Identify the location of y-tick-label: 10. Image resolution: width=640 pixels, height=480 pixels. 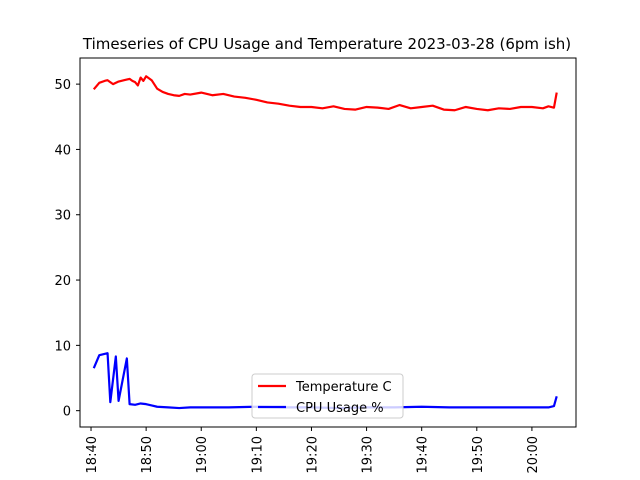
(62, 346).